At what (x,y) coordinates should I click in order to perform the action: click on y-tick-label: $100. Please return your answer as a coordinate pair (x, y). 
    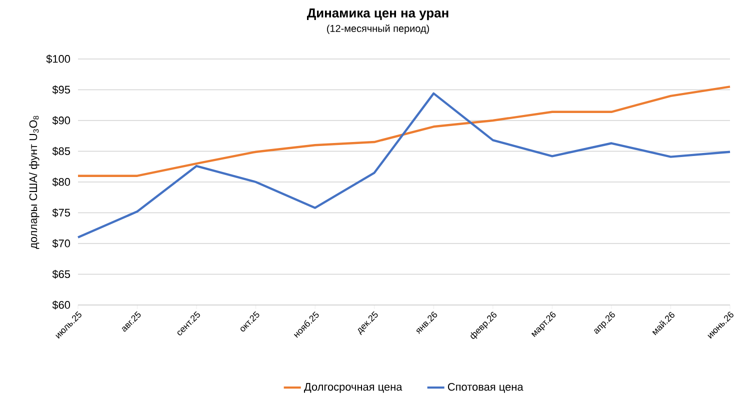
    Looking at the image, I should click on (58, 59).